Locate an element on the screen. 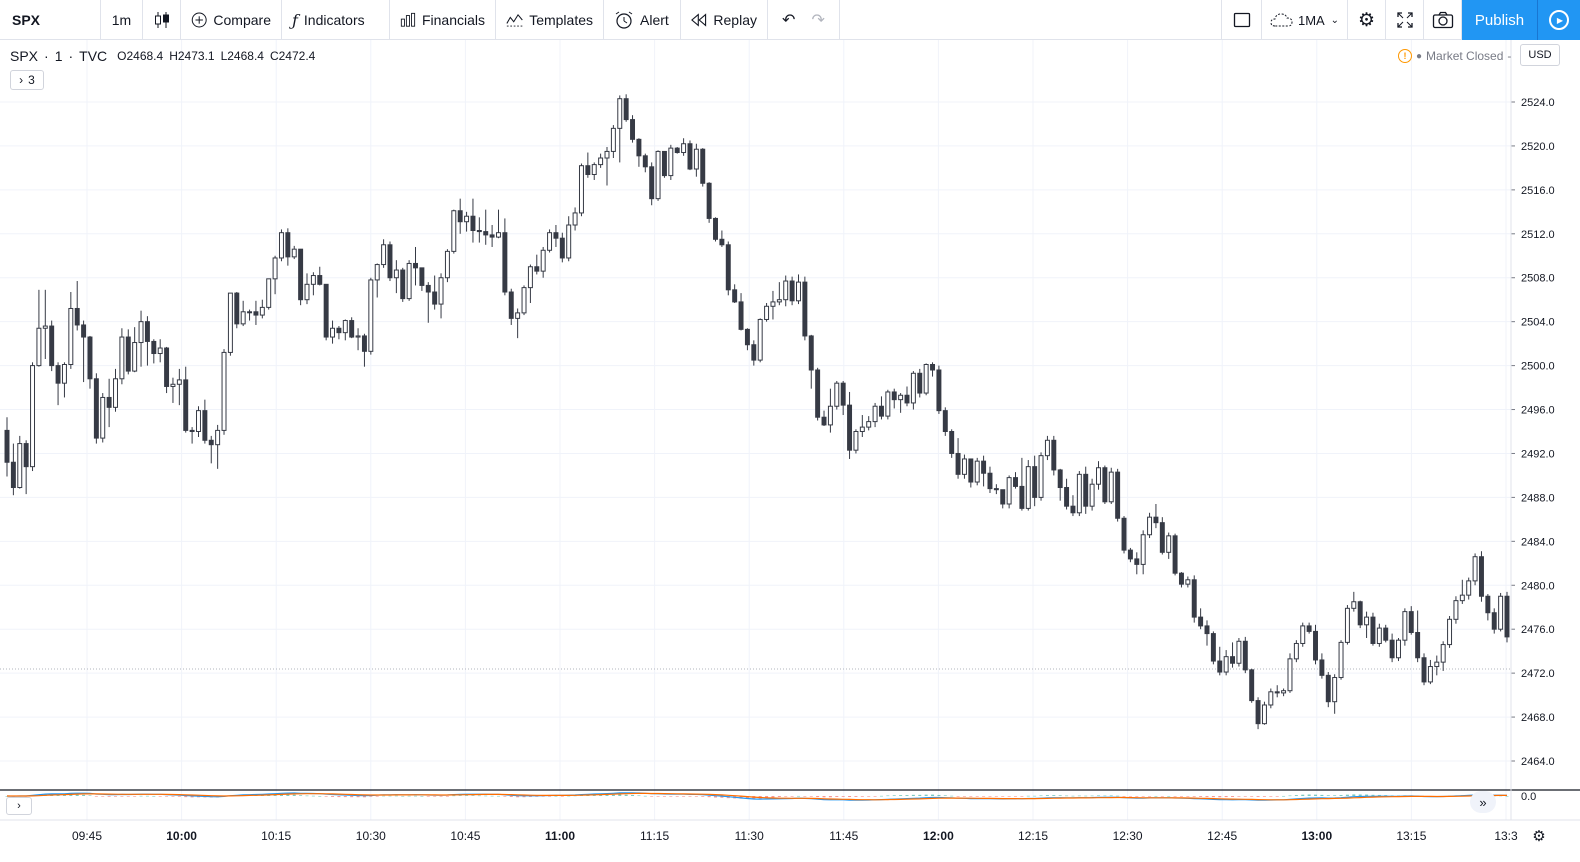 Image resolution: width=1580 pixels, height=862 pixels. publish-dropdown-button: ▶ is located at coordinates (1559, 20).